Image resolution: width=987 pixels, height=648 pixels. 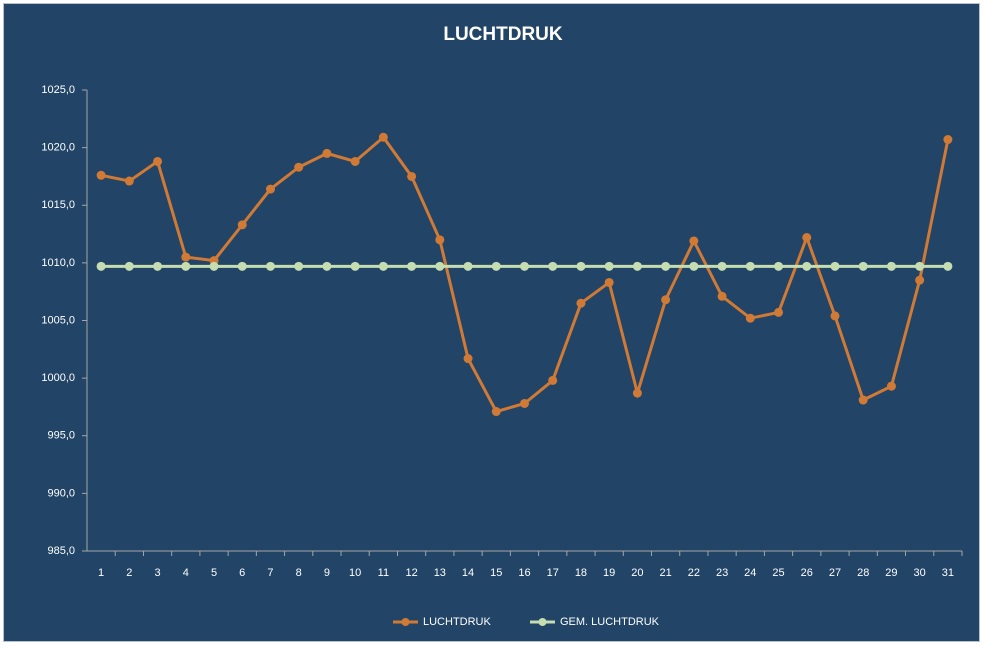 I want to click on x-tick-label: 27, so click(x=835, y=573).